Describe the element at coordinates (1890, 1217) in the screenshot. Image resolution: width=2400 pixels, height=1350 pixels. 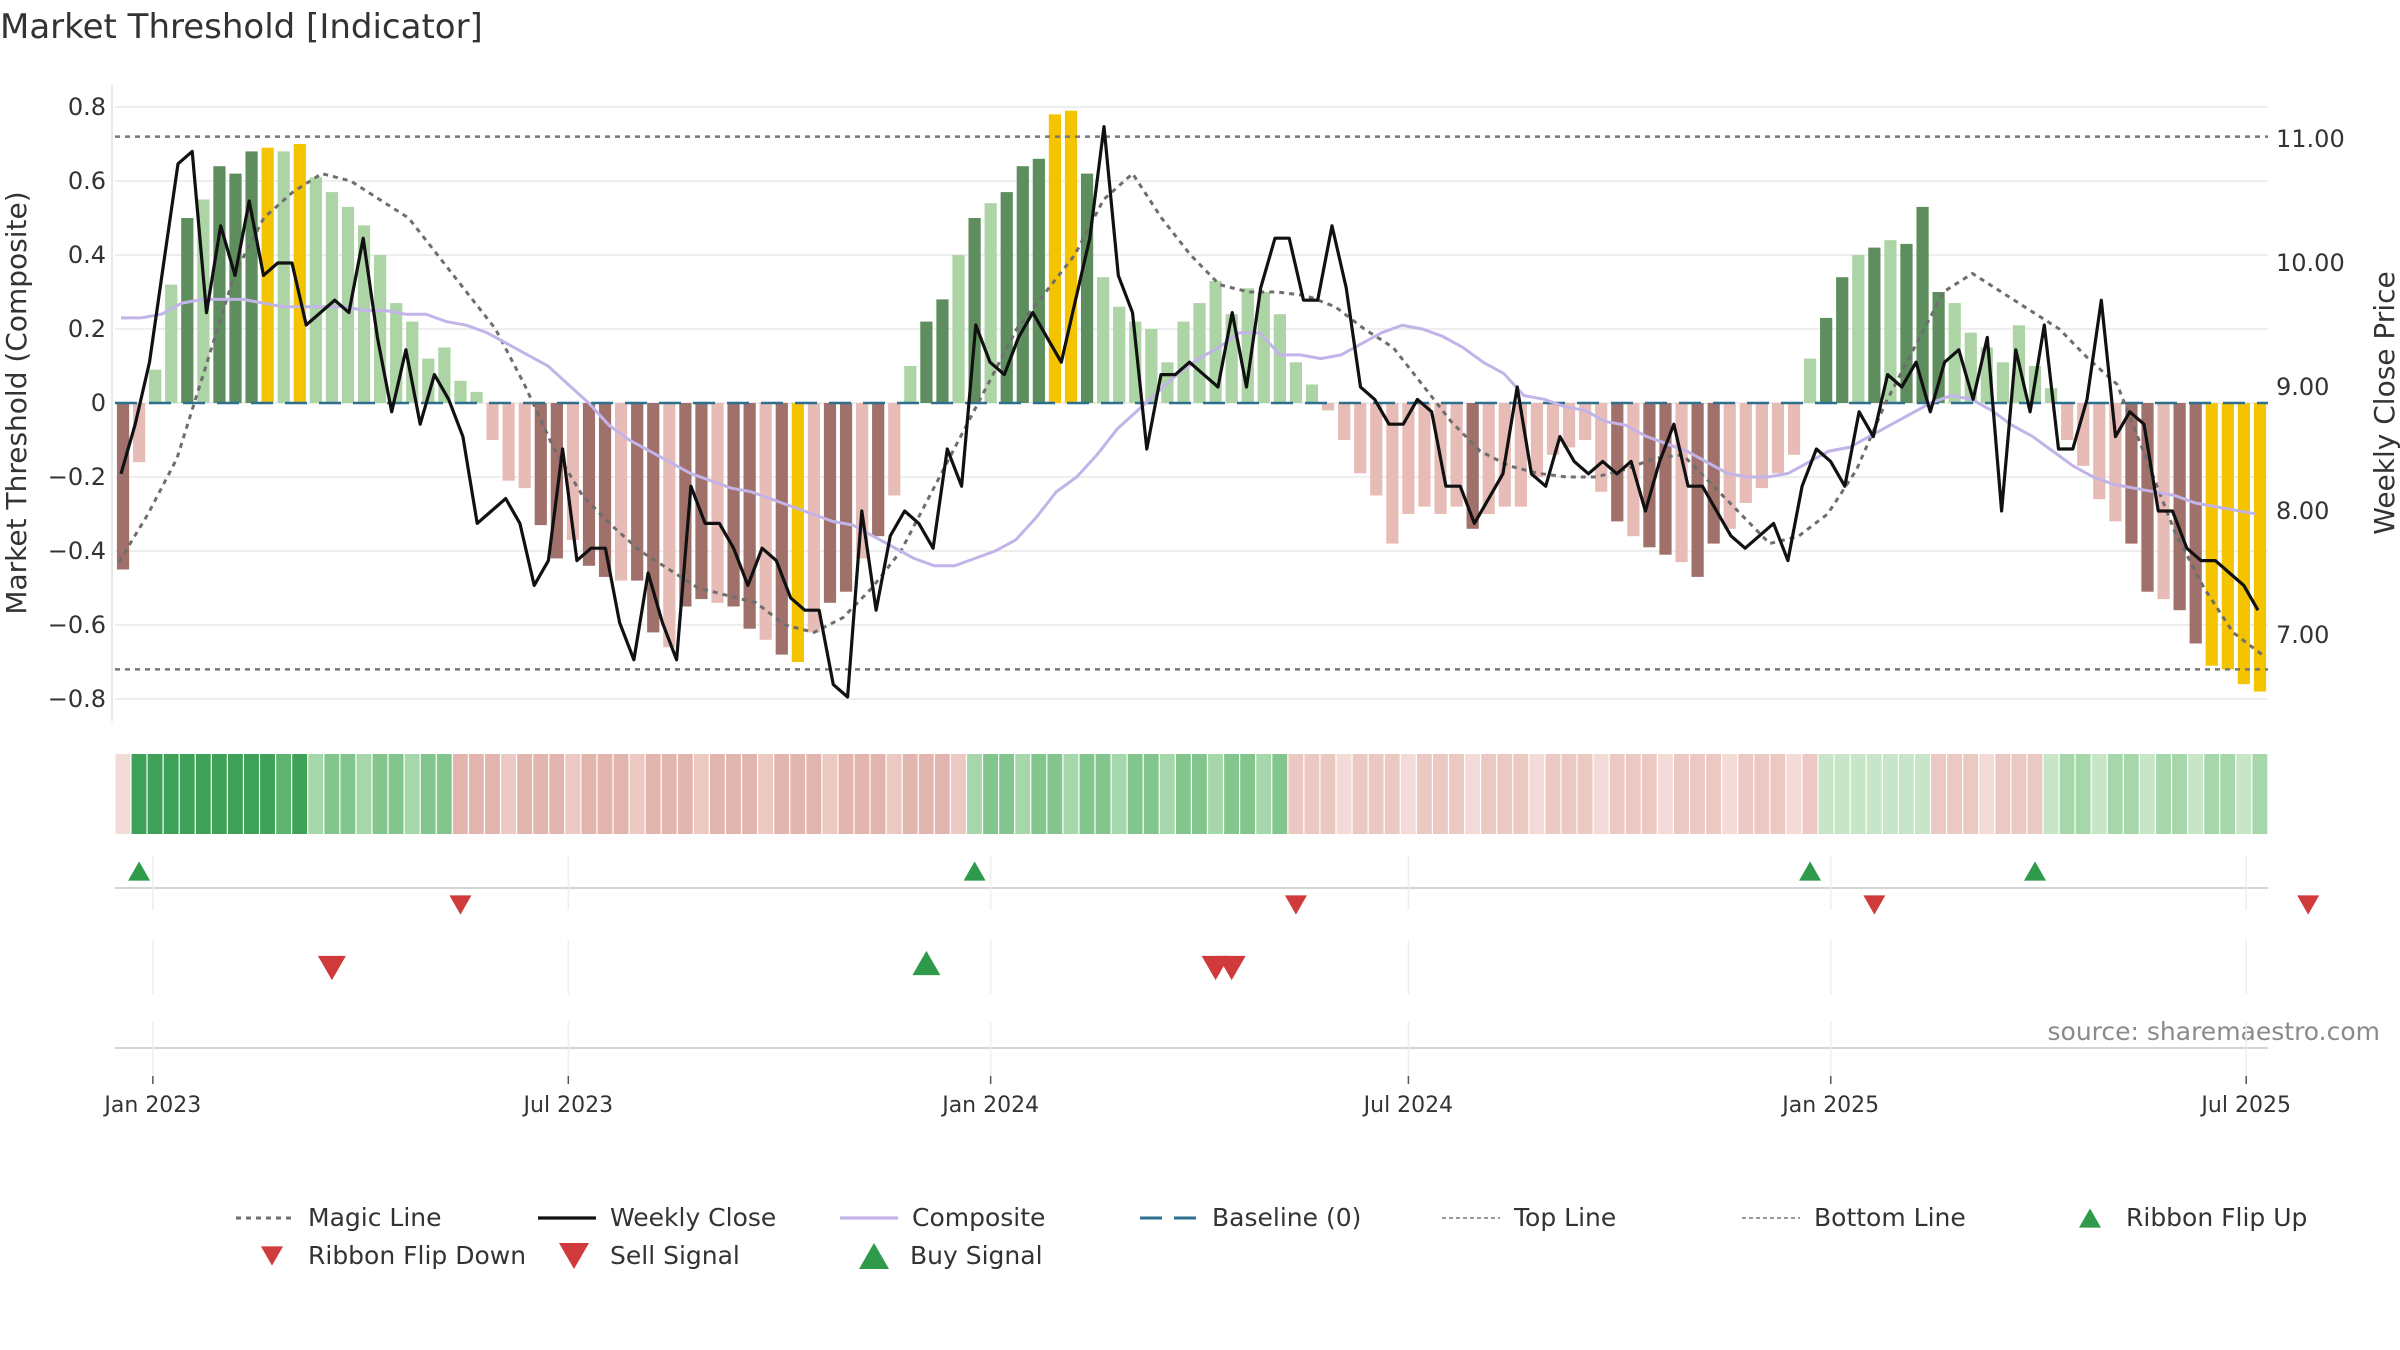
I see `legend-label: Bottom Line` at that location.